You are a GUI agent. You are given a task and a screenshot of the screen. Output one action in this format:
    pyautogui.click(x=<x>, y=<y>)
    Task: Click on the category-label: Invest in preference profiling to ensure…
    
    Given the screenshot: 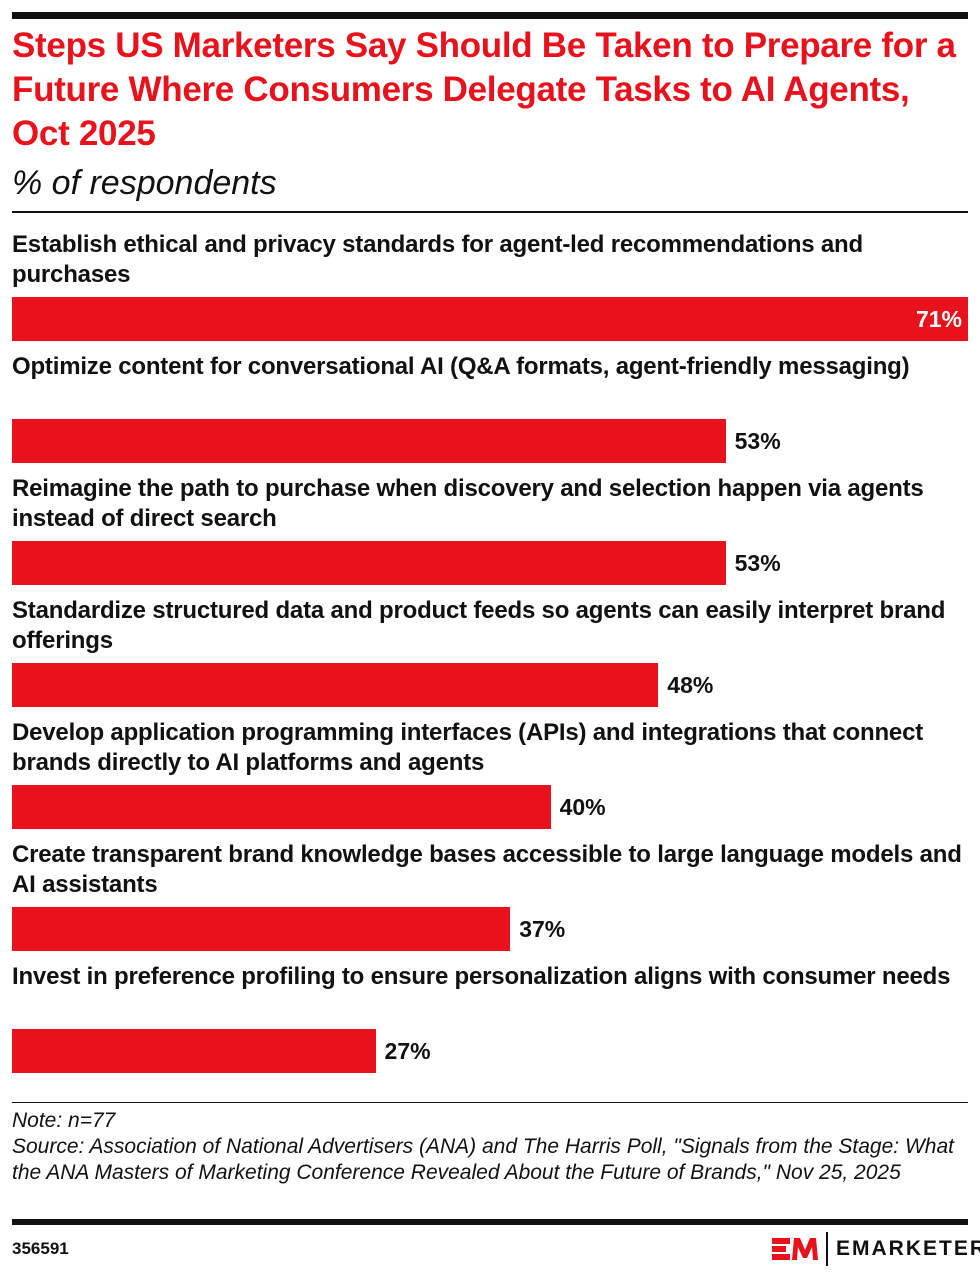 What is the action you would take?
    pyautogui.click(x=481, y=976)
    